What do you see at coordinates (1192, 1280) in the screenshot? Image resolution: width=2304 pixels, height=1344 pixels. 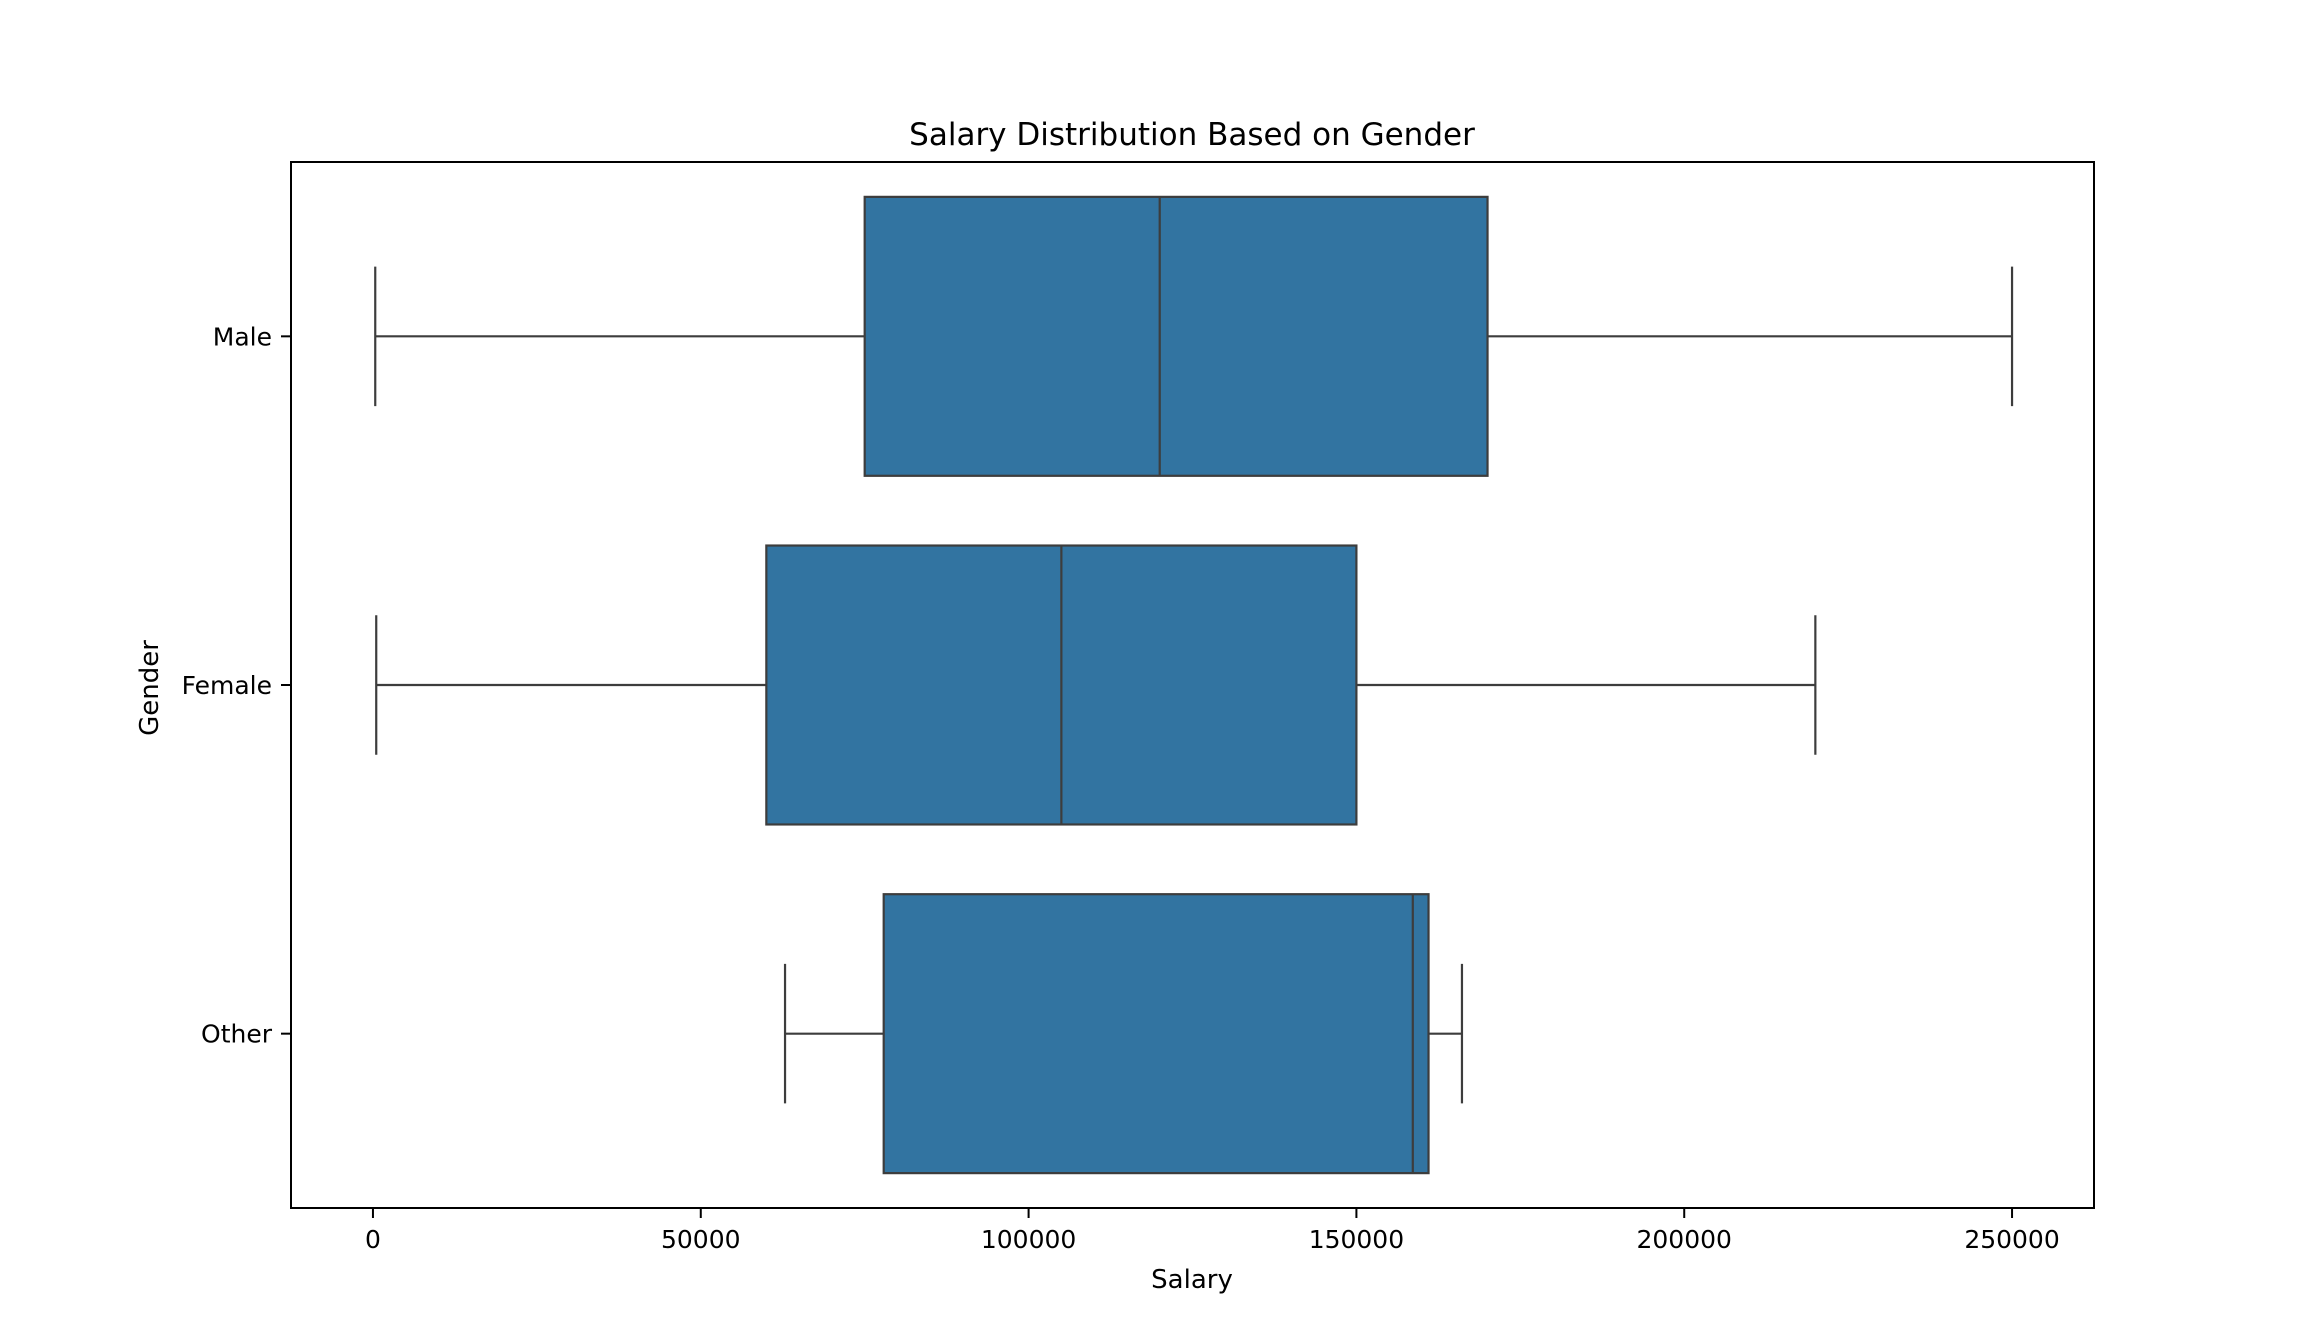 I see `x-axis-label: Salary` at bounding box center [1192, 1280].